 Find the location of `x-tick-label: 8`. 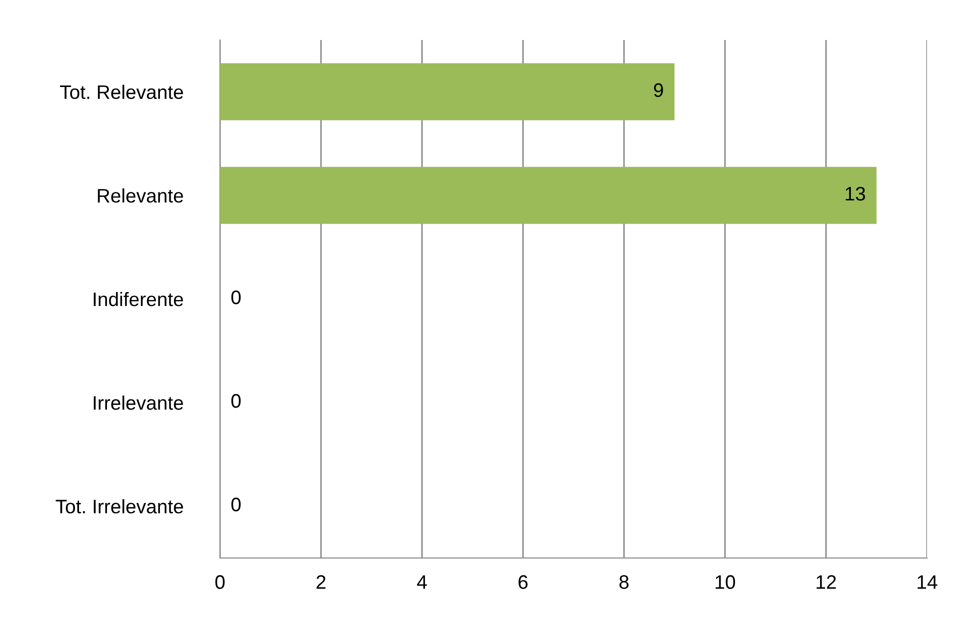

x-tick-label: 8 is located at coordinates (624, 582).